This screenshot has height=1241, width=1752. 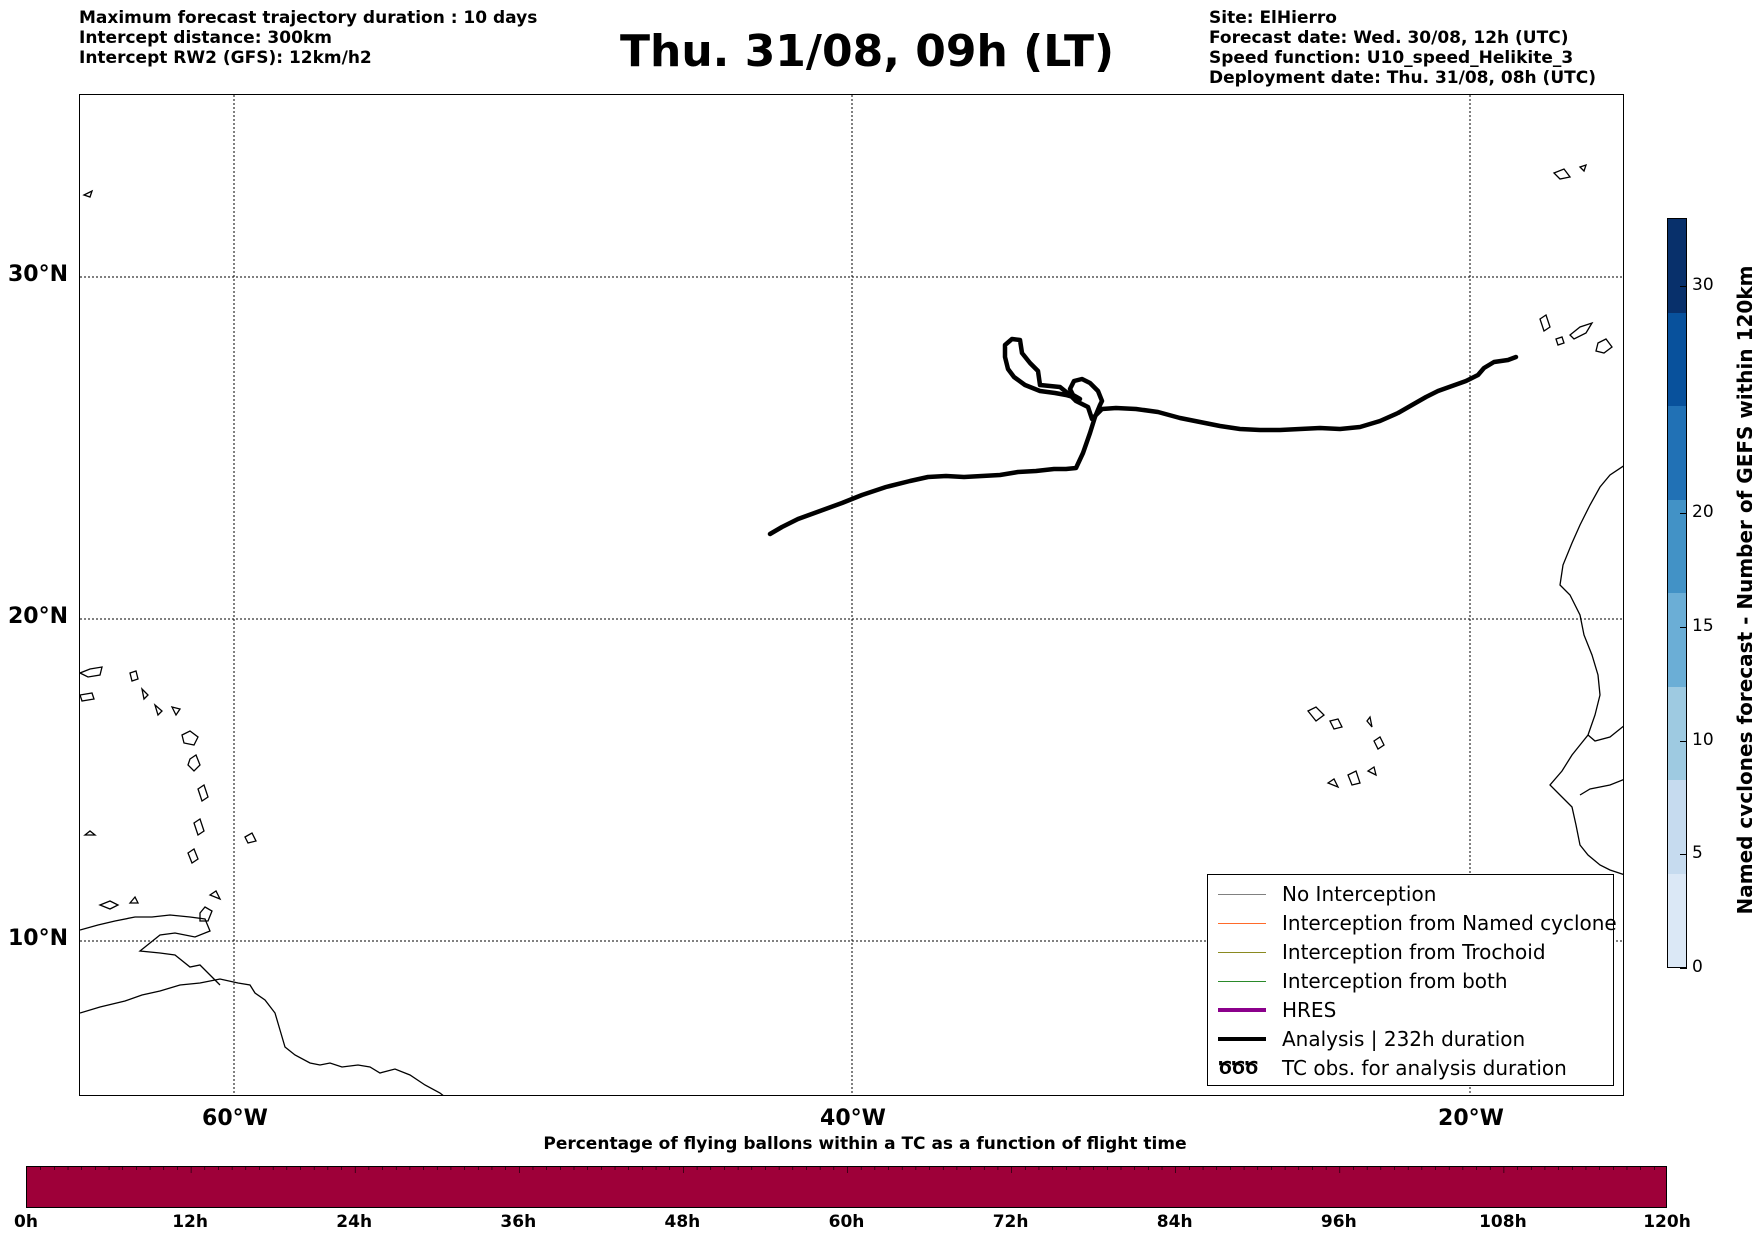 What do you see at coordinates (1449, 923) in the screenshot?
I see `legend-label-named-cyclone: Interception from Named cyclone` at bounding box center [1449, 923].